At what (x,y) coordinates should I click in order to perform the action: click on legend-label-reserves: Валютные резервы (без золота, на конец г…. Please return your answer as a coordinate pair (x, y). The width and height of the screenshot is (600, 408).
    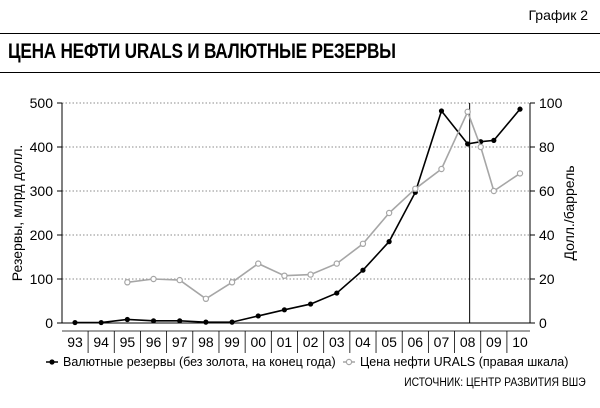
    Looking at the image, I should click on (199, 362).